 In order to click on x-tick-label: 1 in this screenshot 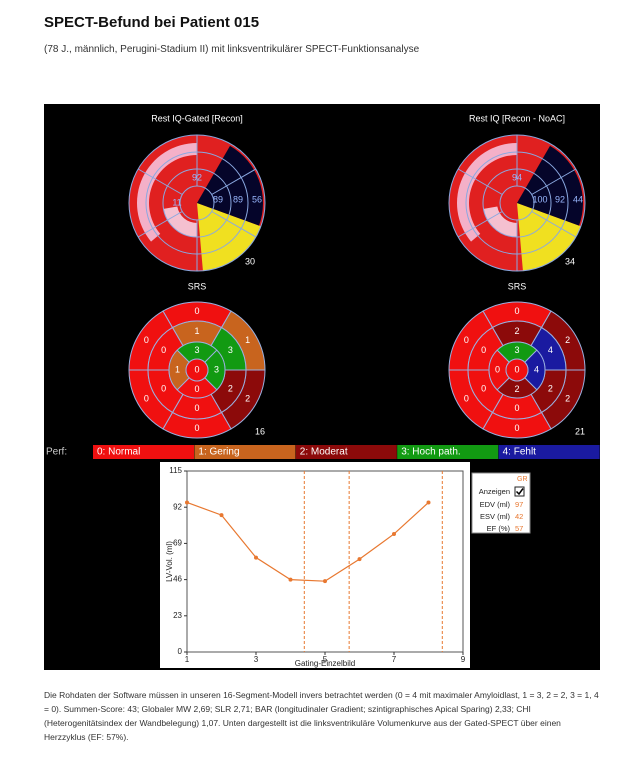, I will do `click(187, 659)`.